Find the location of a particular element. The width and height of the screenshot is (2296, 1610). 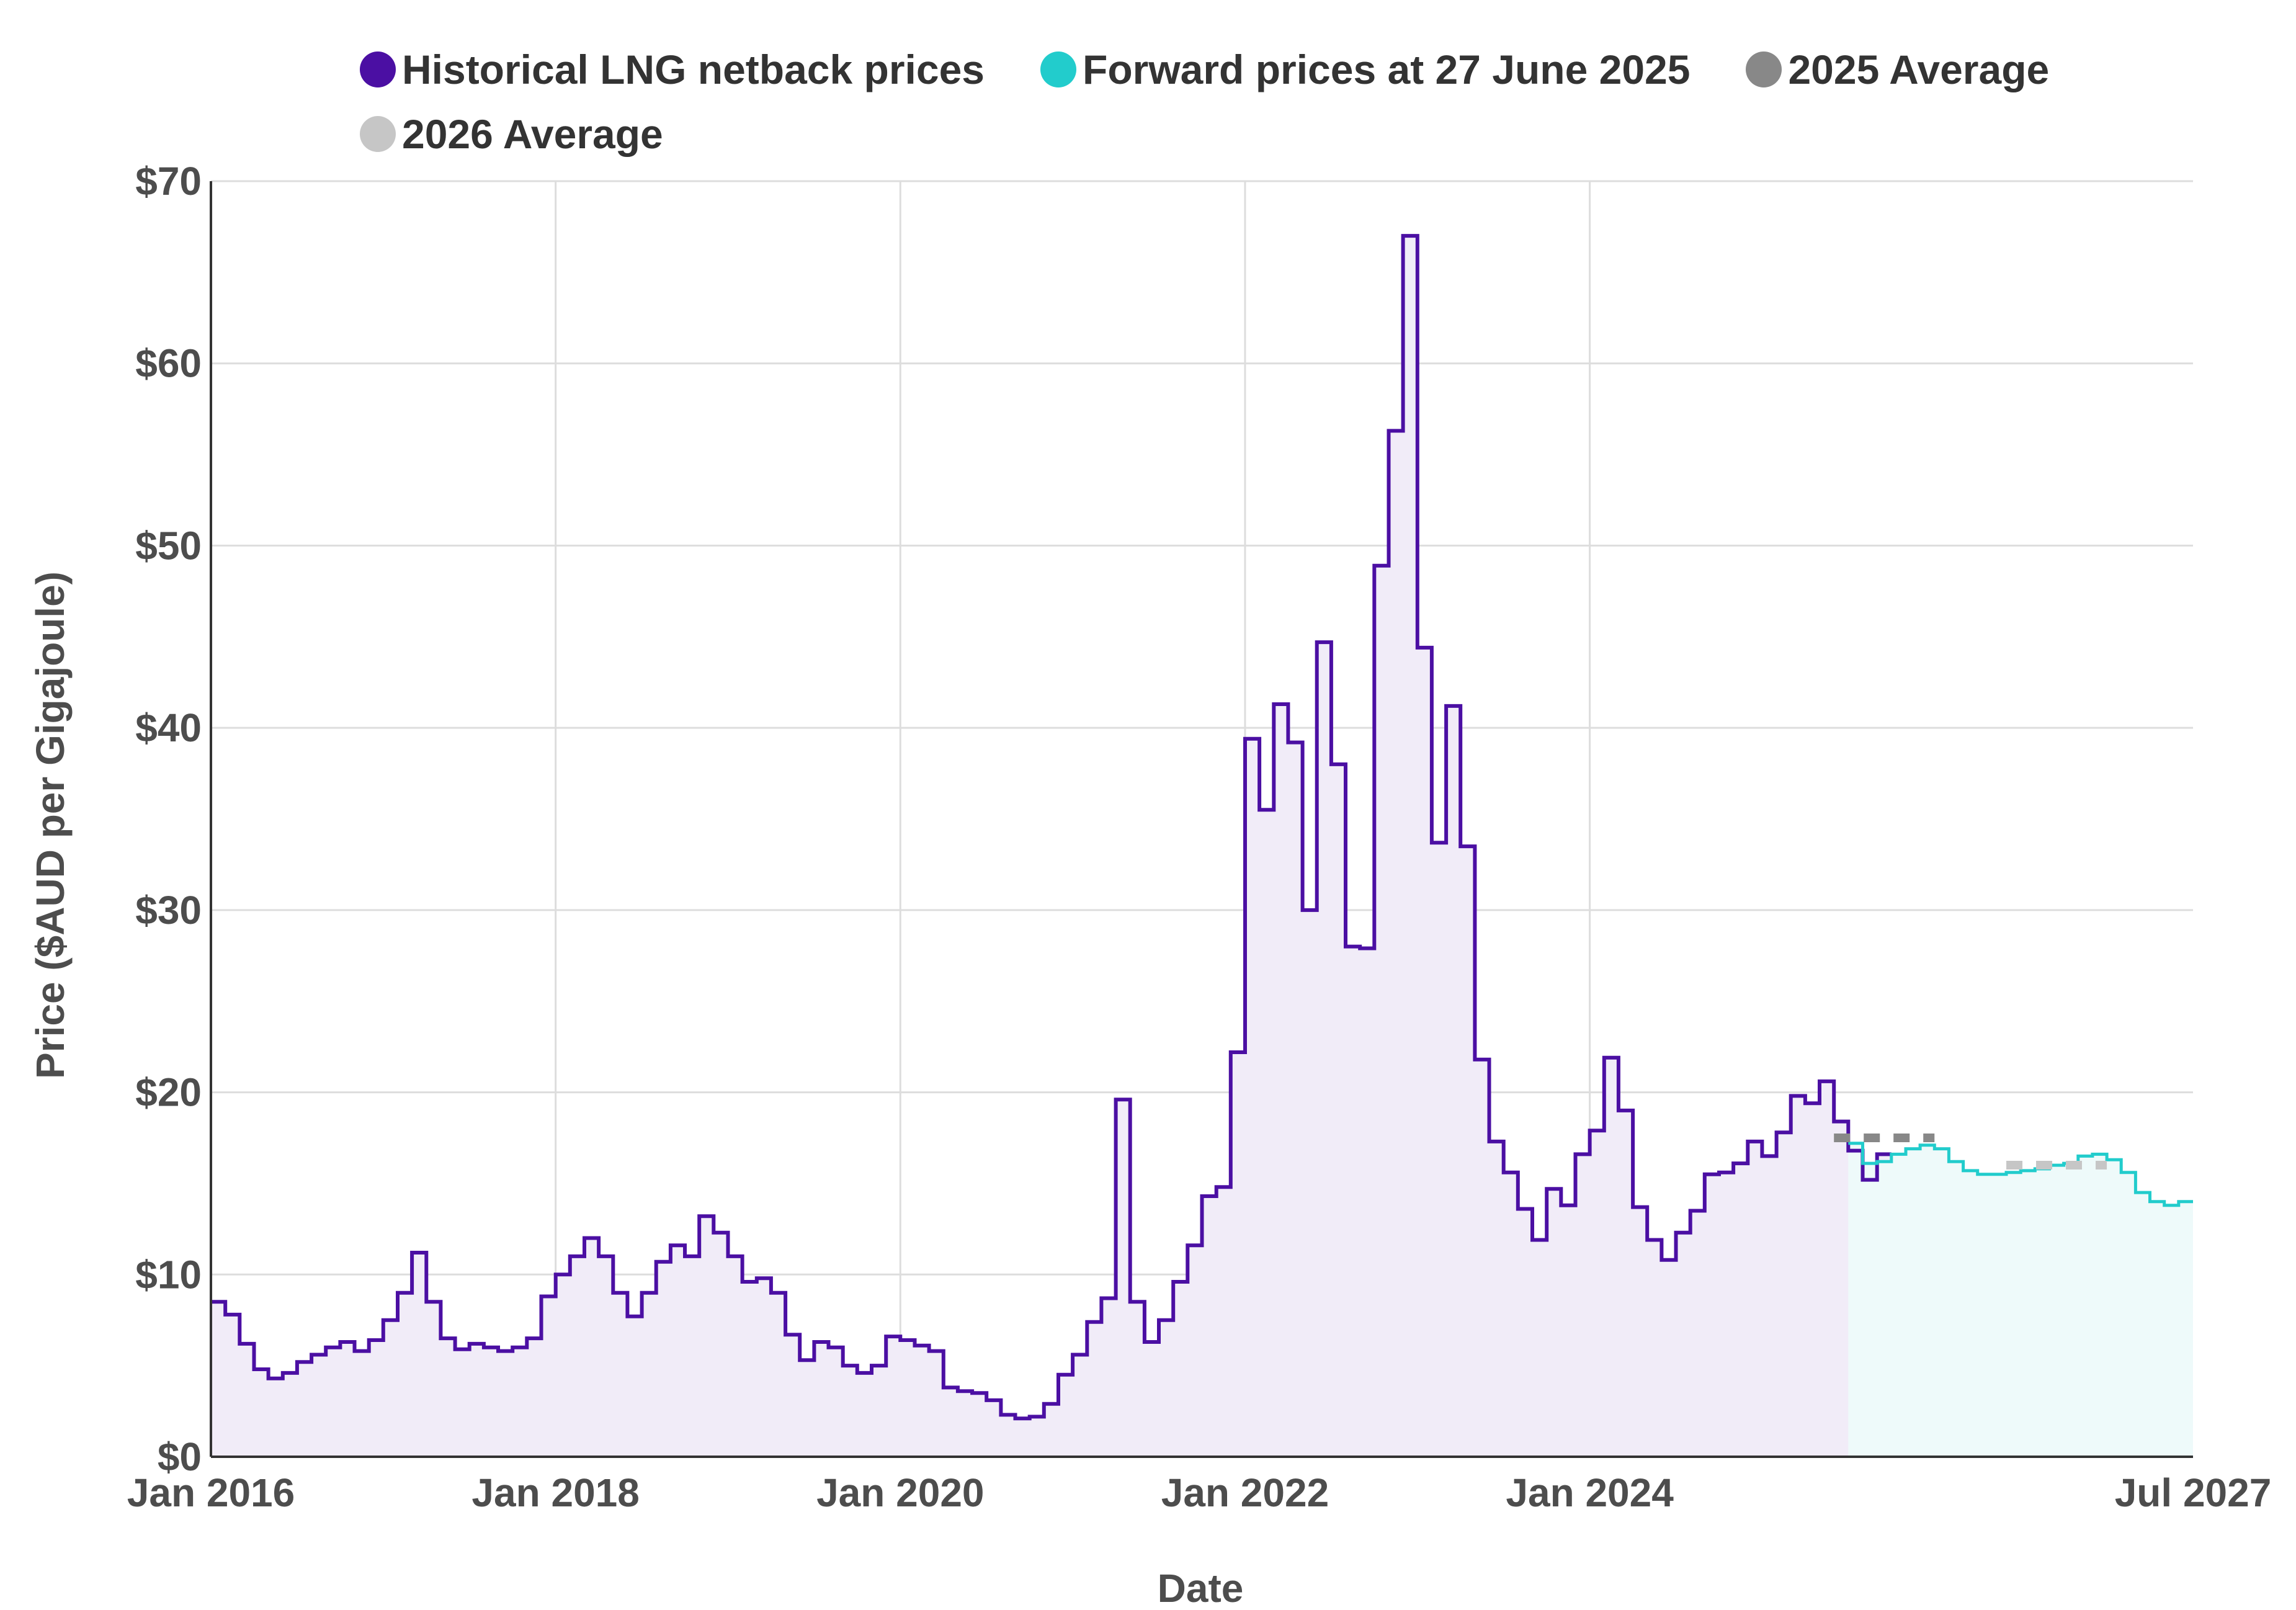

legend-item-2026-average: 2026 Average is located at coordinates (511, 134).